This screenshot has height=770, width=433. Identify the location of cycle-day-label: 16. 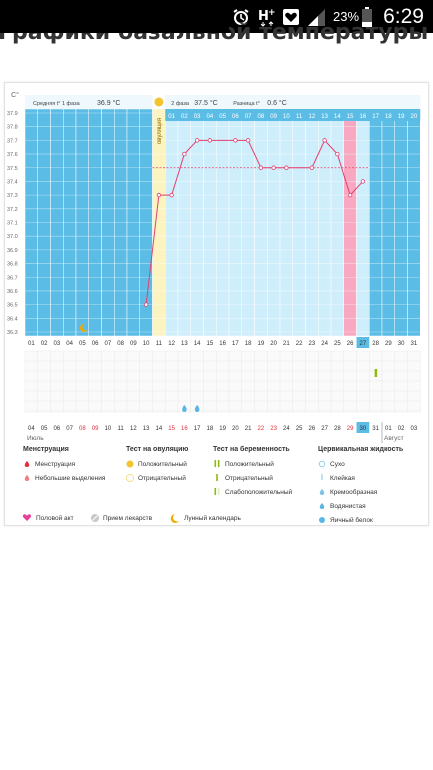
(222, 344).